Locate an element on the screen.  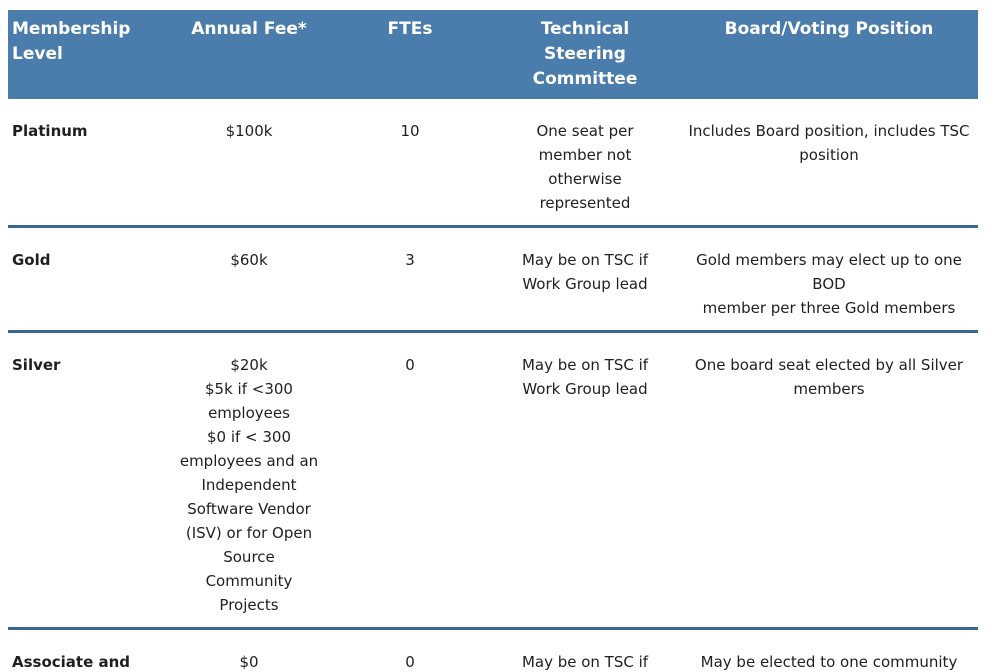
header-ftes: FTEs is located at coordinates (410, 29).